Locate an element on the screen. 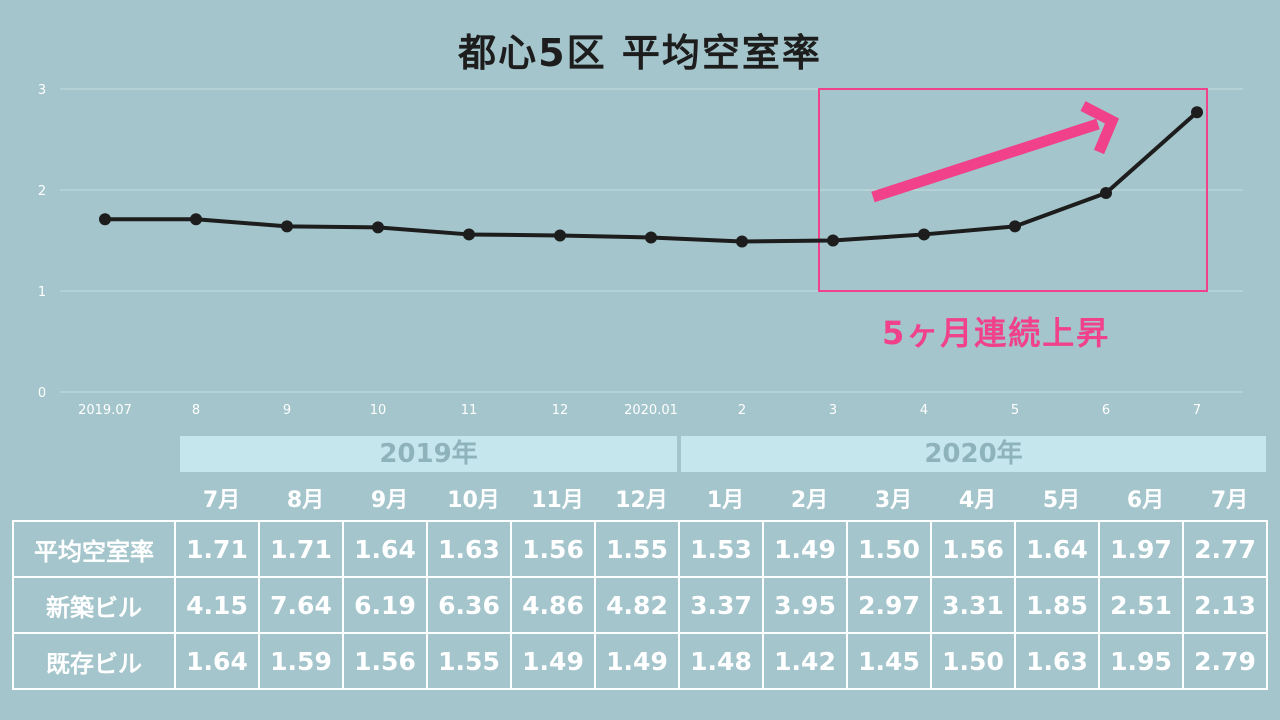 The width and height of the screenshot is (1280, 720). y-tick-label: 2 is located at coordinates (42, 191).